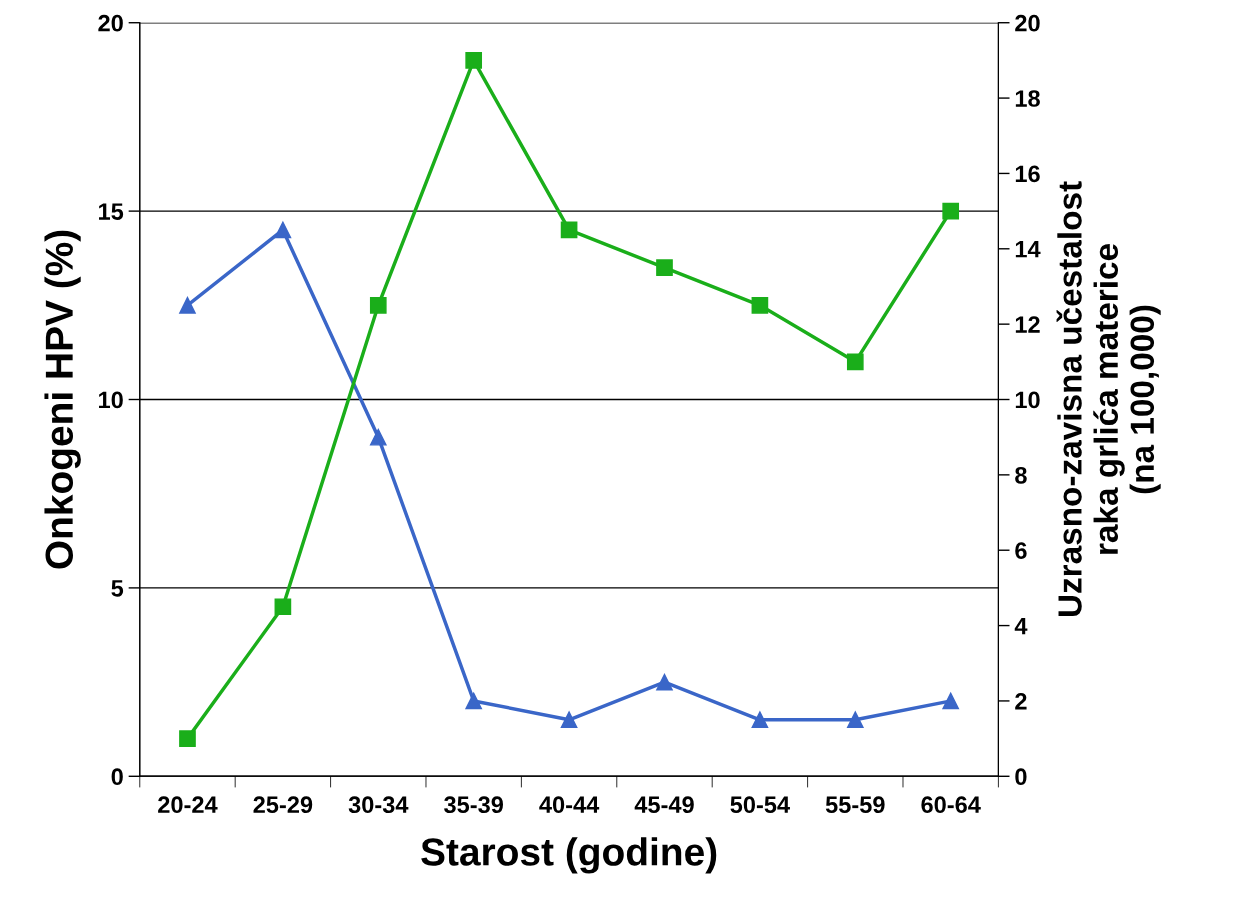 The height and width of the screenshot is (909, 1248). What do you see at coordinates (378, 805) in the screenshot?
I see `x-tick-label: 30-34` at bounding box center [378, 805].